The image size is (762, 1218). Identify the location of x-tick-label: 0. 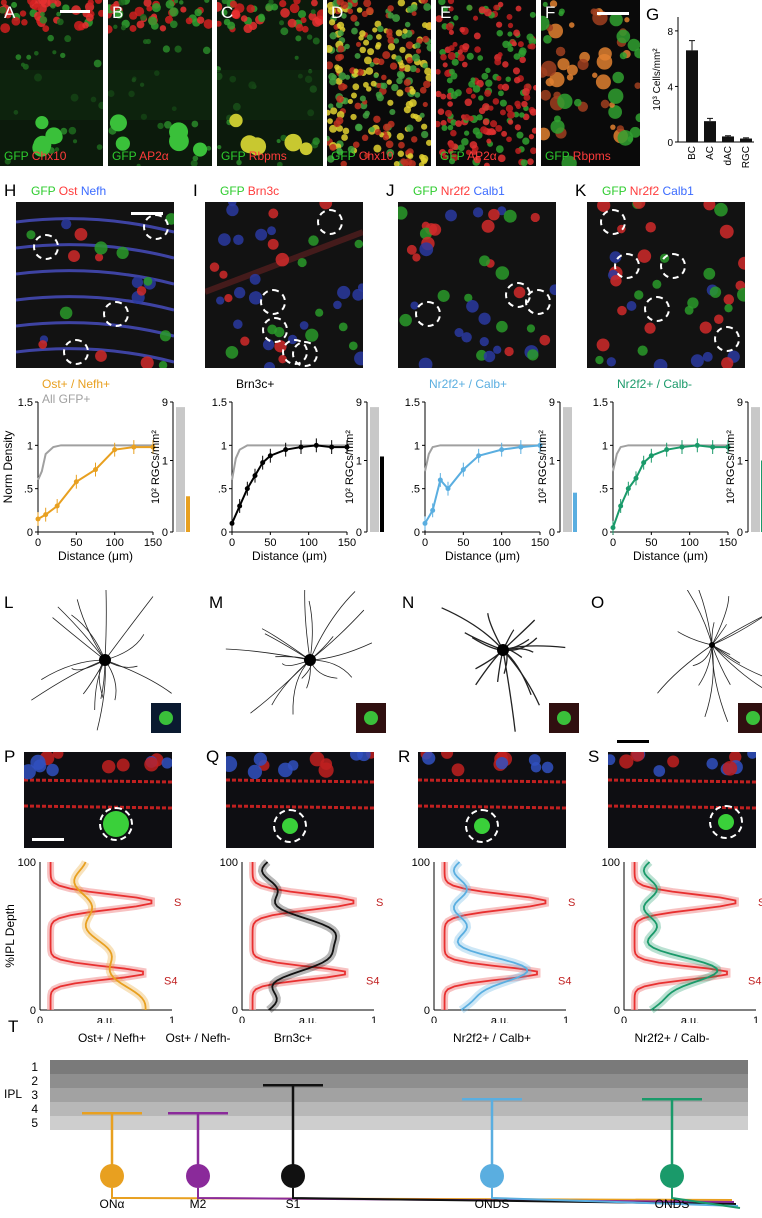
(38, 543).